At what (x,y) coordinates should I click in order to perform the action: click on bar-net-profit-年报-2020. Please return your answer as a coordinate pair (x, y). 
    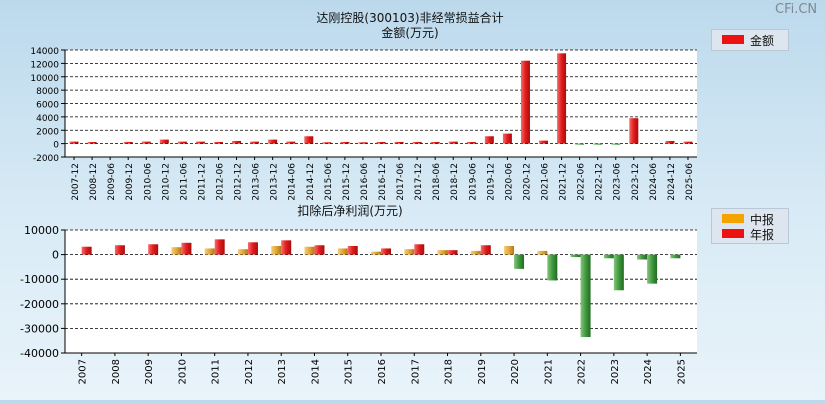
    Looking at the image, I should click on (519, 261).